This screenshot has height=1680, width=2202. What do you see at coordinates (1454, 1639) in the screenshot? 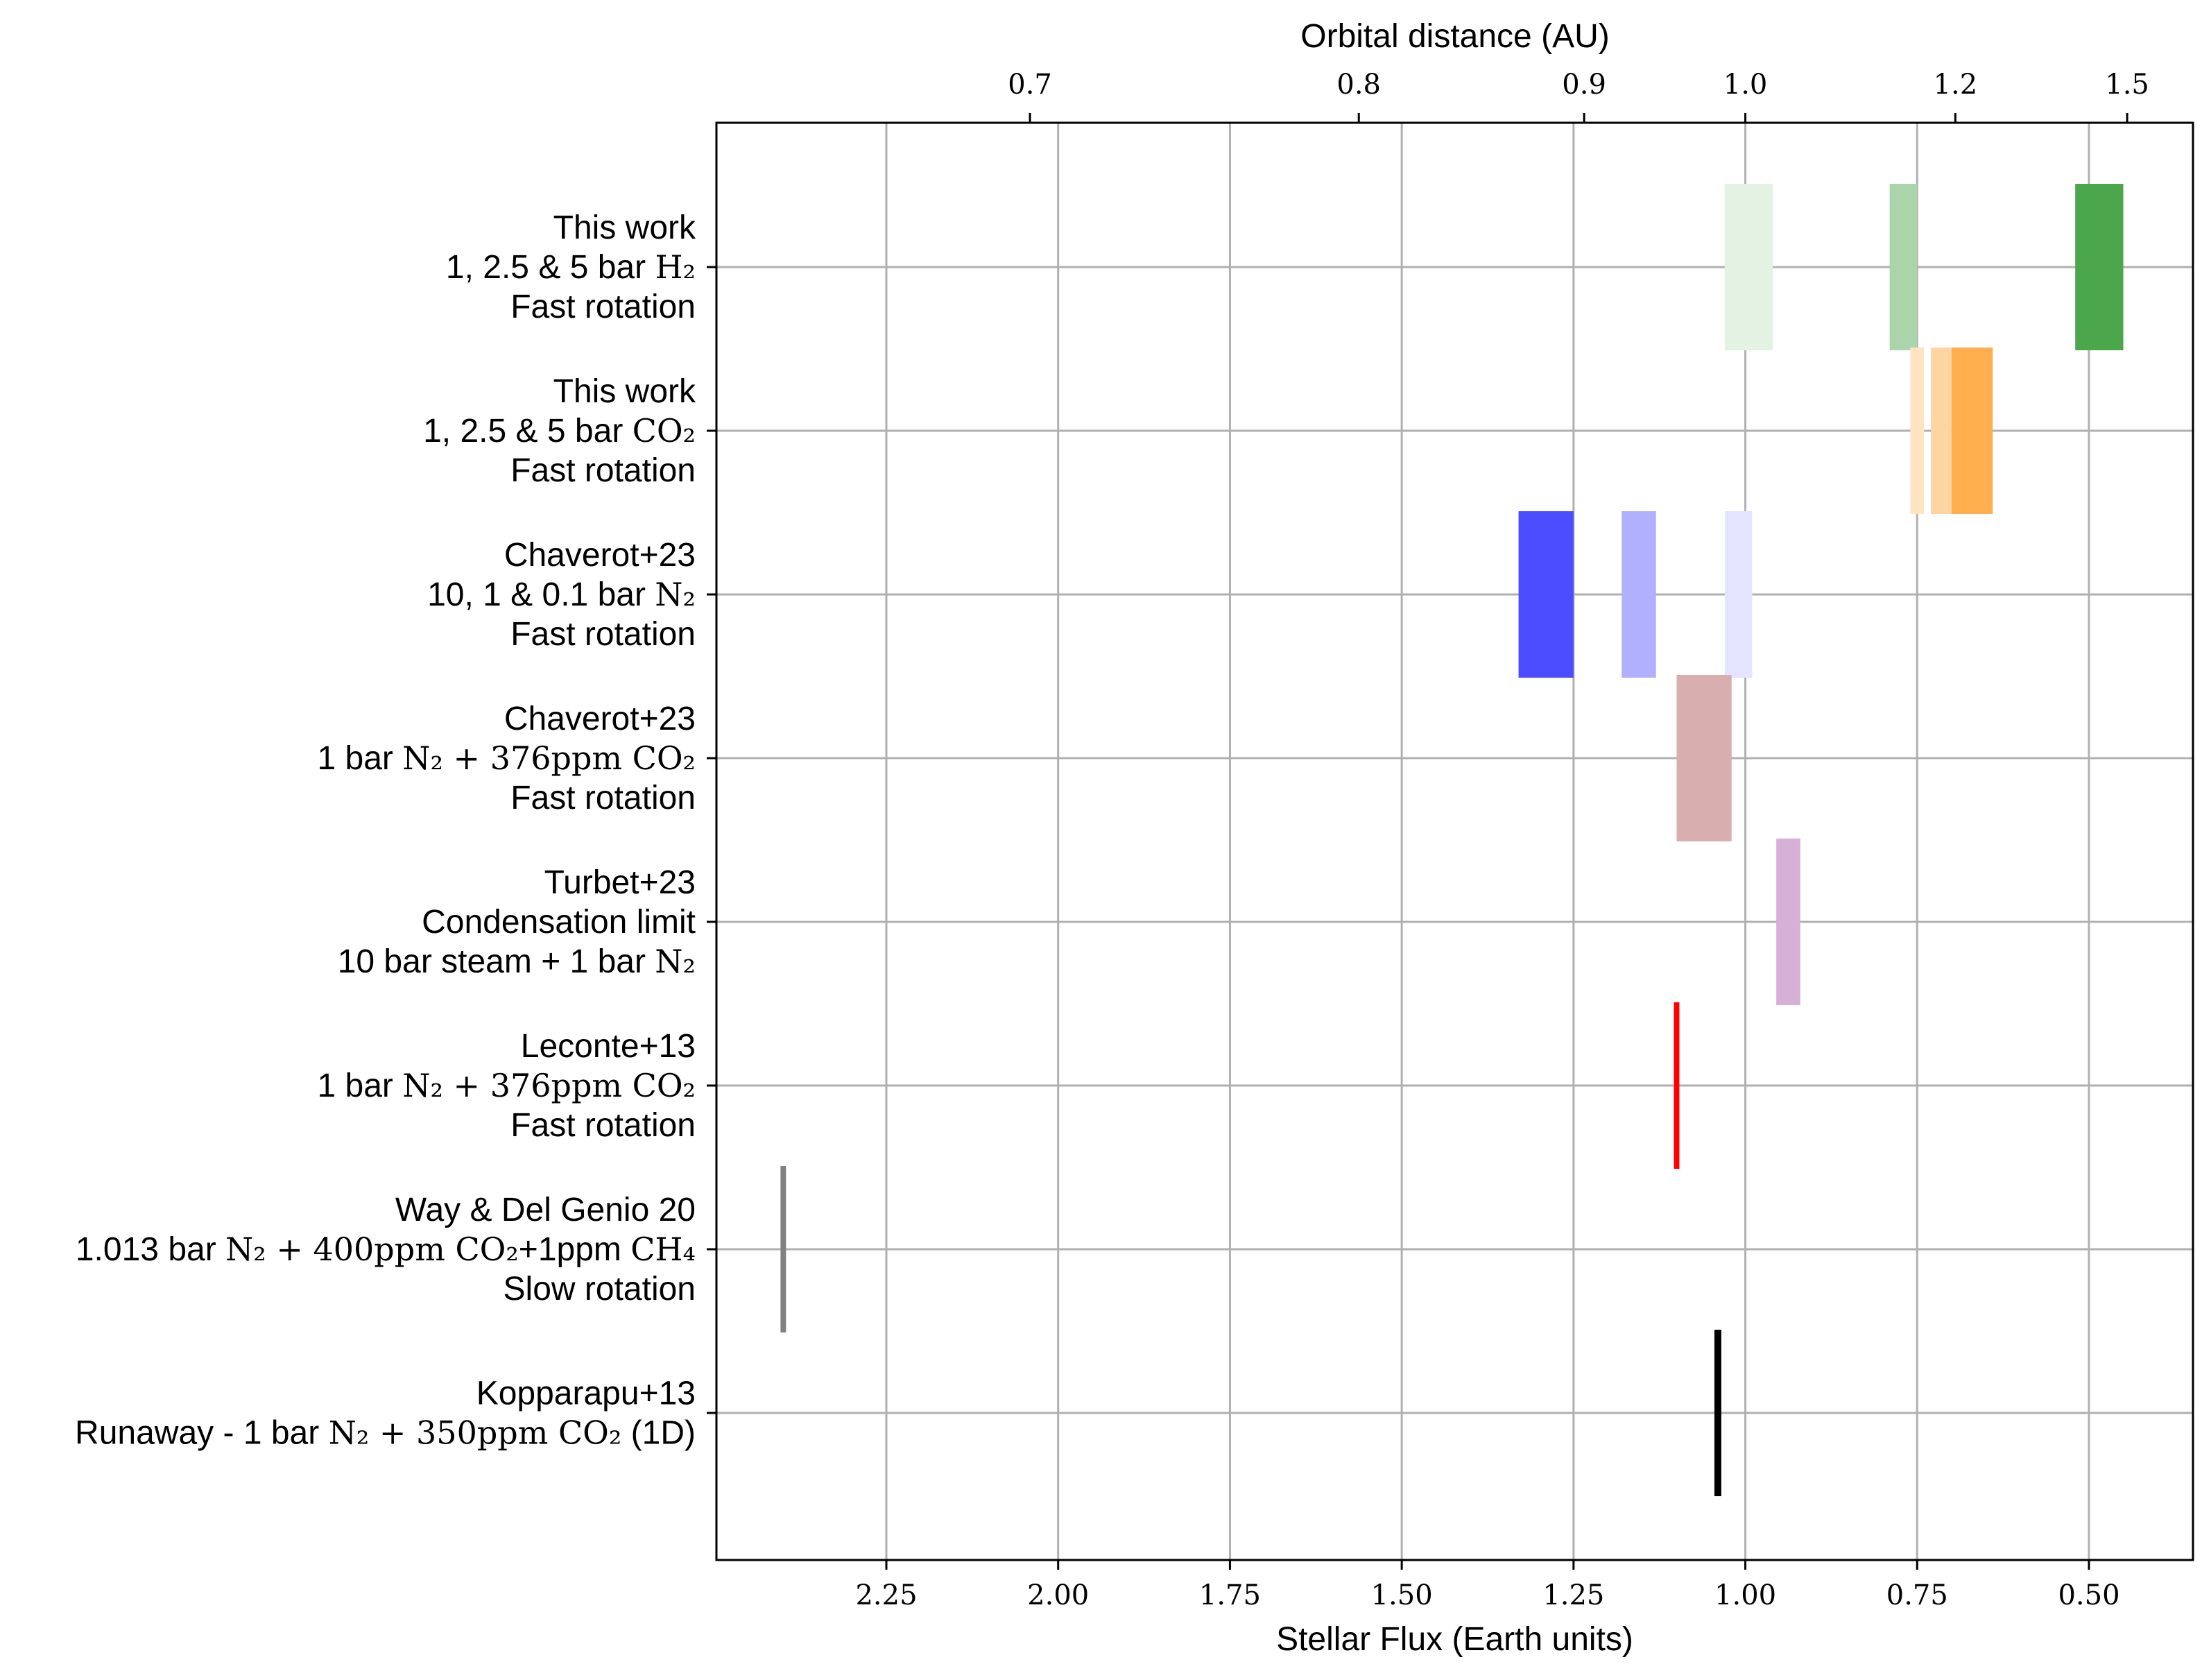
I see `x-axis-title: Stellar Flux (Earth units)` at bounding box center [1454, 1639].